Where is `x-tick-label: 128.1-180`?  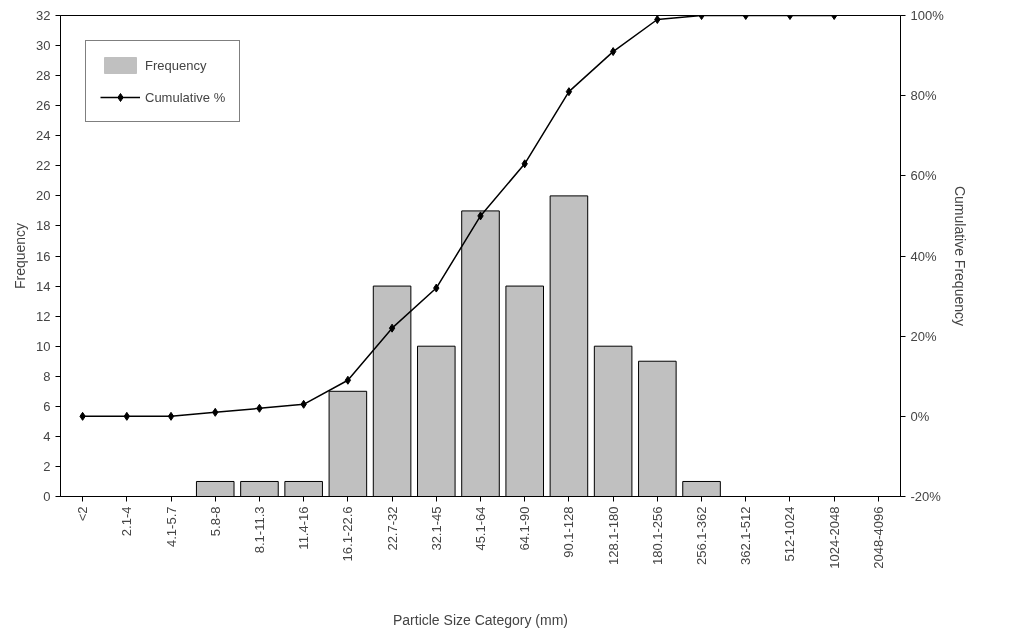
x-tick-label: 128.1-180 is located at coordinates (613, 536).